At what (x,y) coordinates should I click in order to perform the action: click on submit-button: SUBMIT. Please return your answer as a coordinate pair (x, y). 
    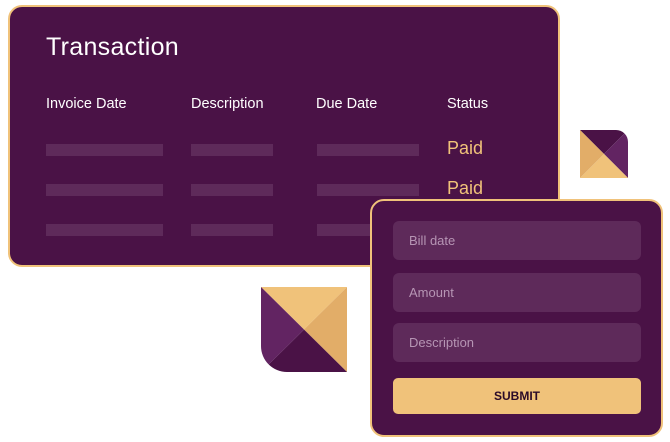
    Looking at the image, I should click on (517, 396).